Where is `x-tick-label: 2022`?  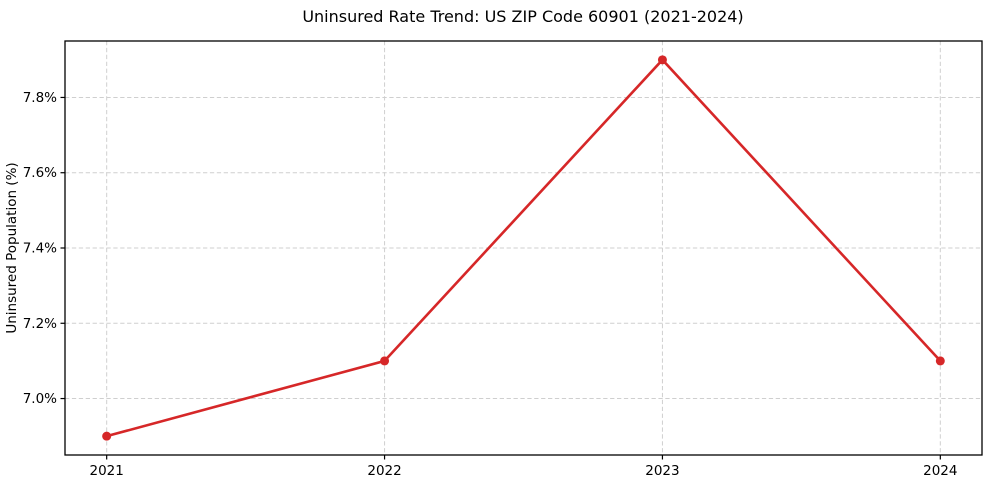 x-tick-label: 2022 is located at coordinates (384, 471).